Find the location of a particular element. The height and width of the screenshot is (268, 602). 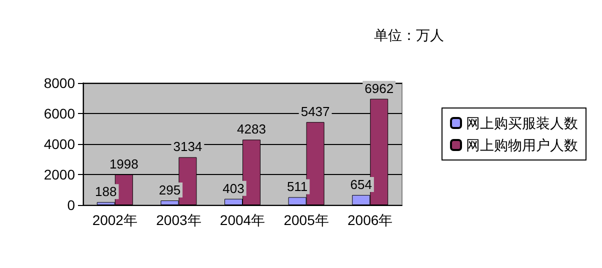

x-tick-label: 2004年 is located at coordinates (243, 220).